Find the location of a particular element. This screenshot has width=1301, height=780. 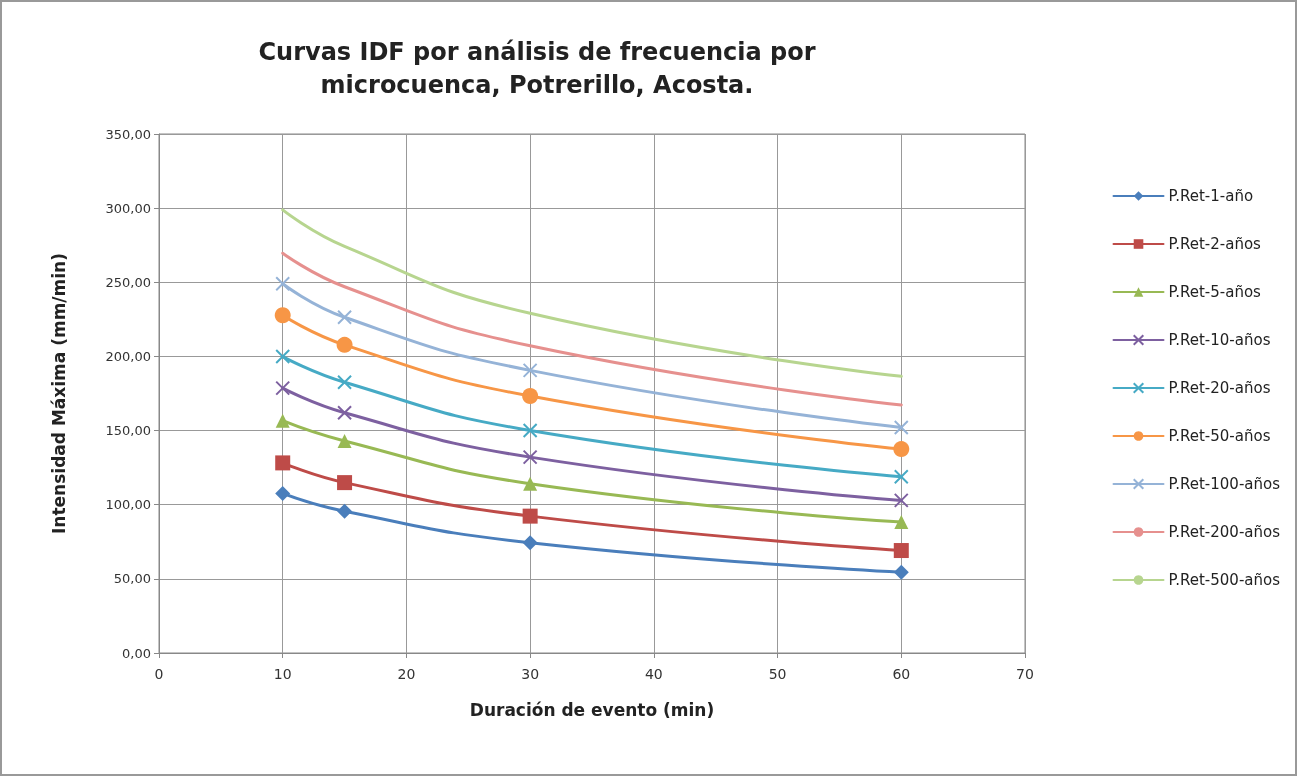

x-tick-label: 60 is located at coordinates (901, 674).